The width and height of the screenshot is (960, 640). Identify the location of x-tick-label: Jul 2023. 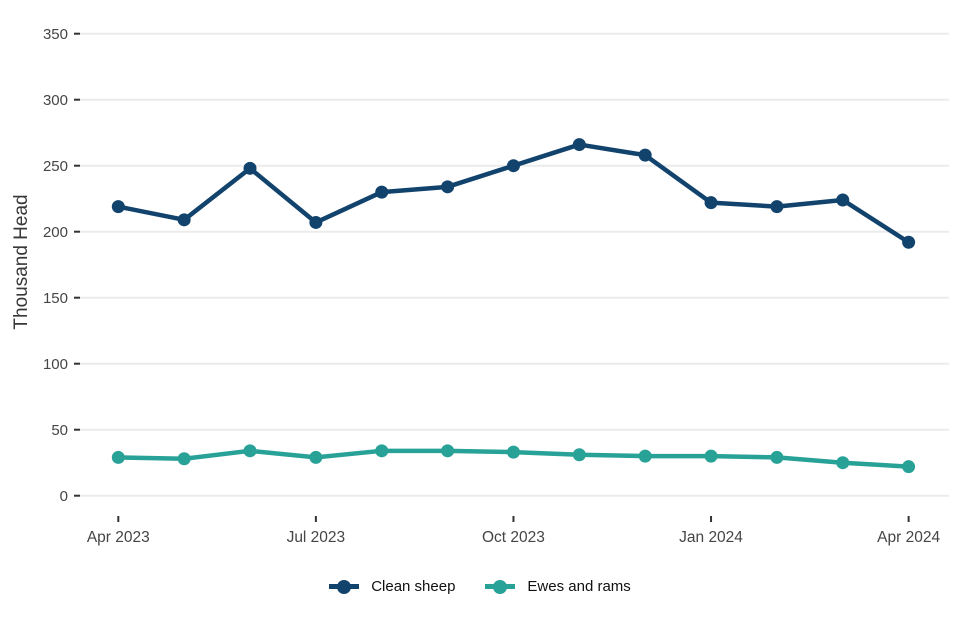
(316, 537).